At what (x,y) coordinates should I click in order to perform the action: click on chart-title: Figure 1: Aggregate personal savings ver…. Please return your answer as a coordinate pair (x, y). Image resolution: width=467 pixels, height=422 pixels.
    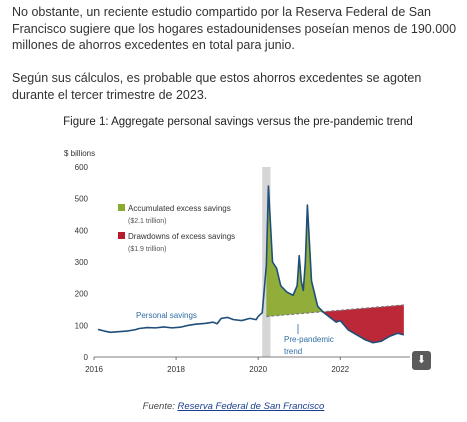
    Looking at the image, I should click on (238, 122).